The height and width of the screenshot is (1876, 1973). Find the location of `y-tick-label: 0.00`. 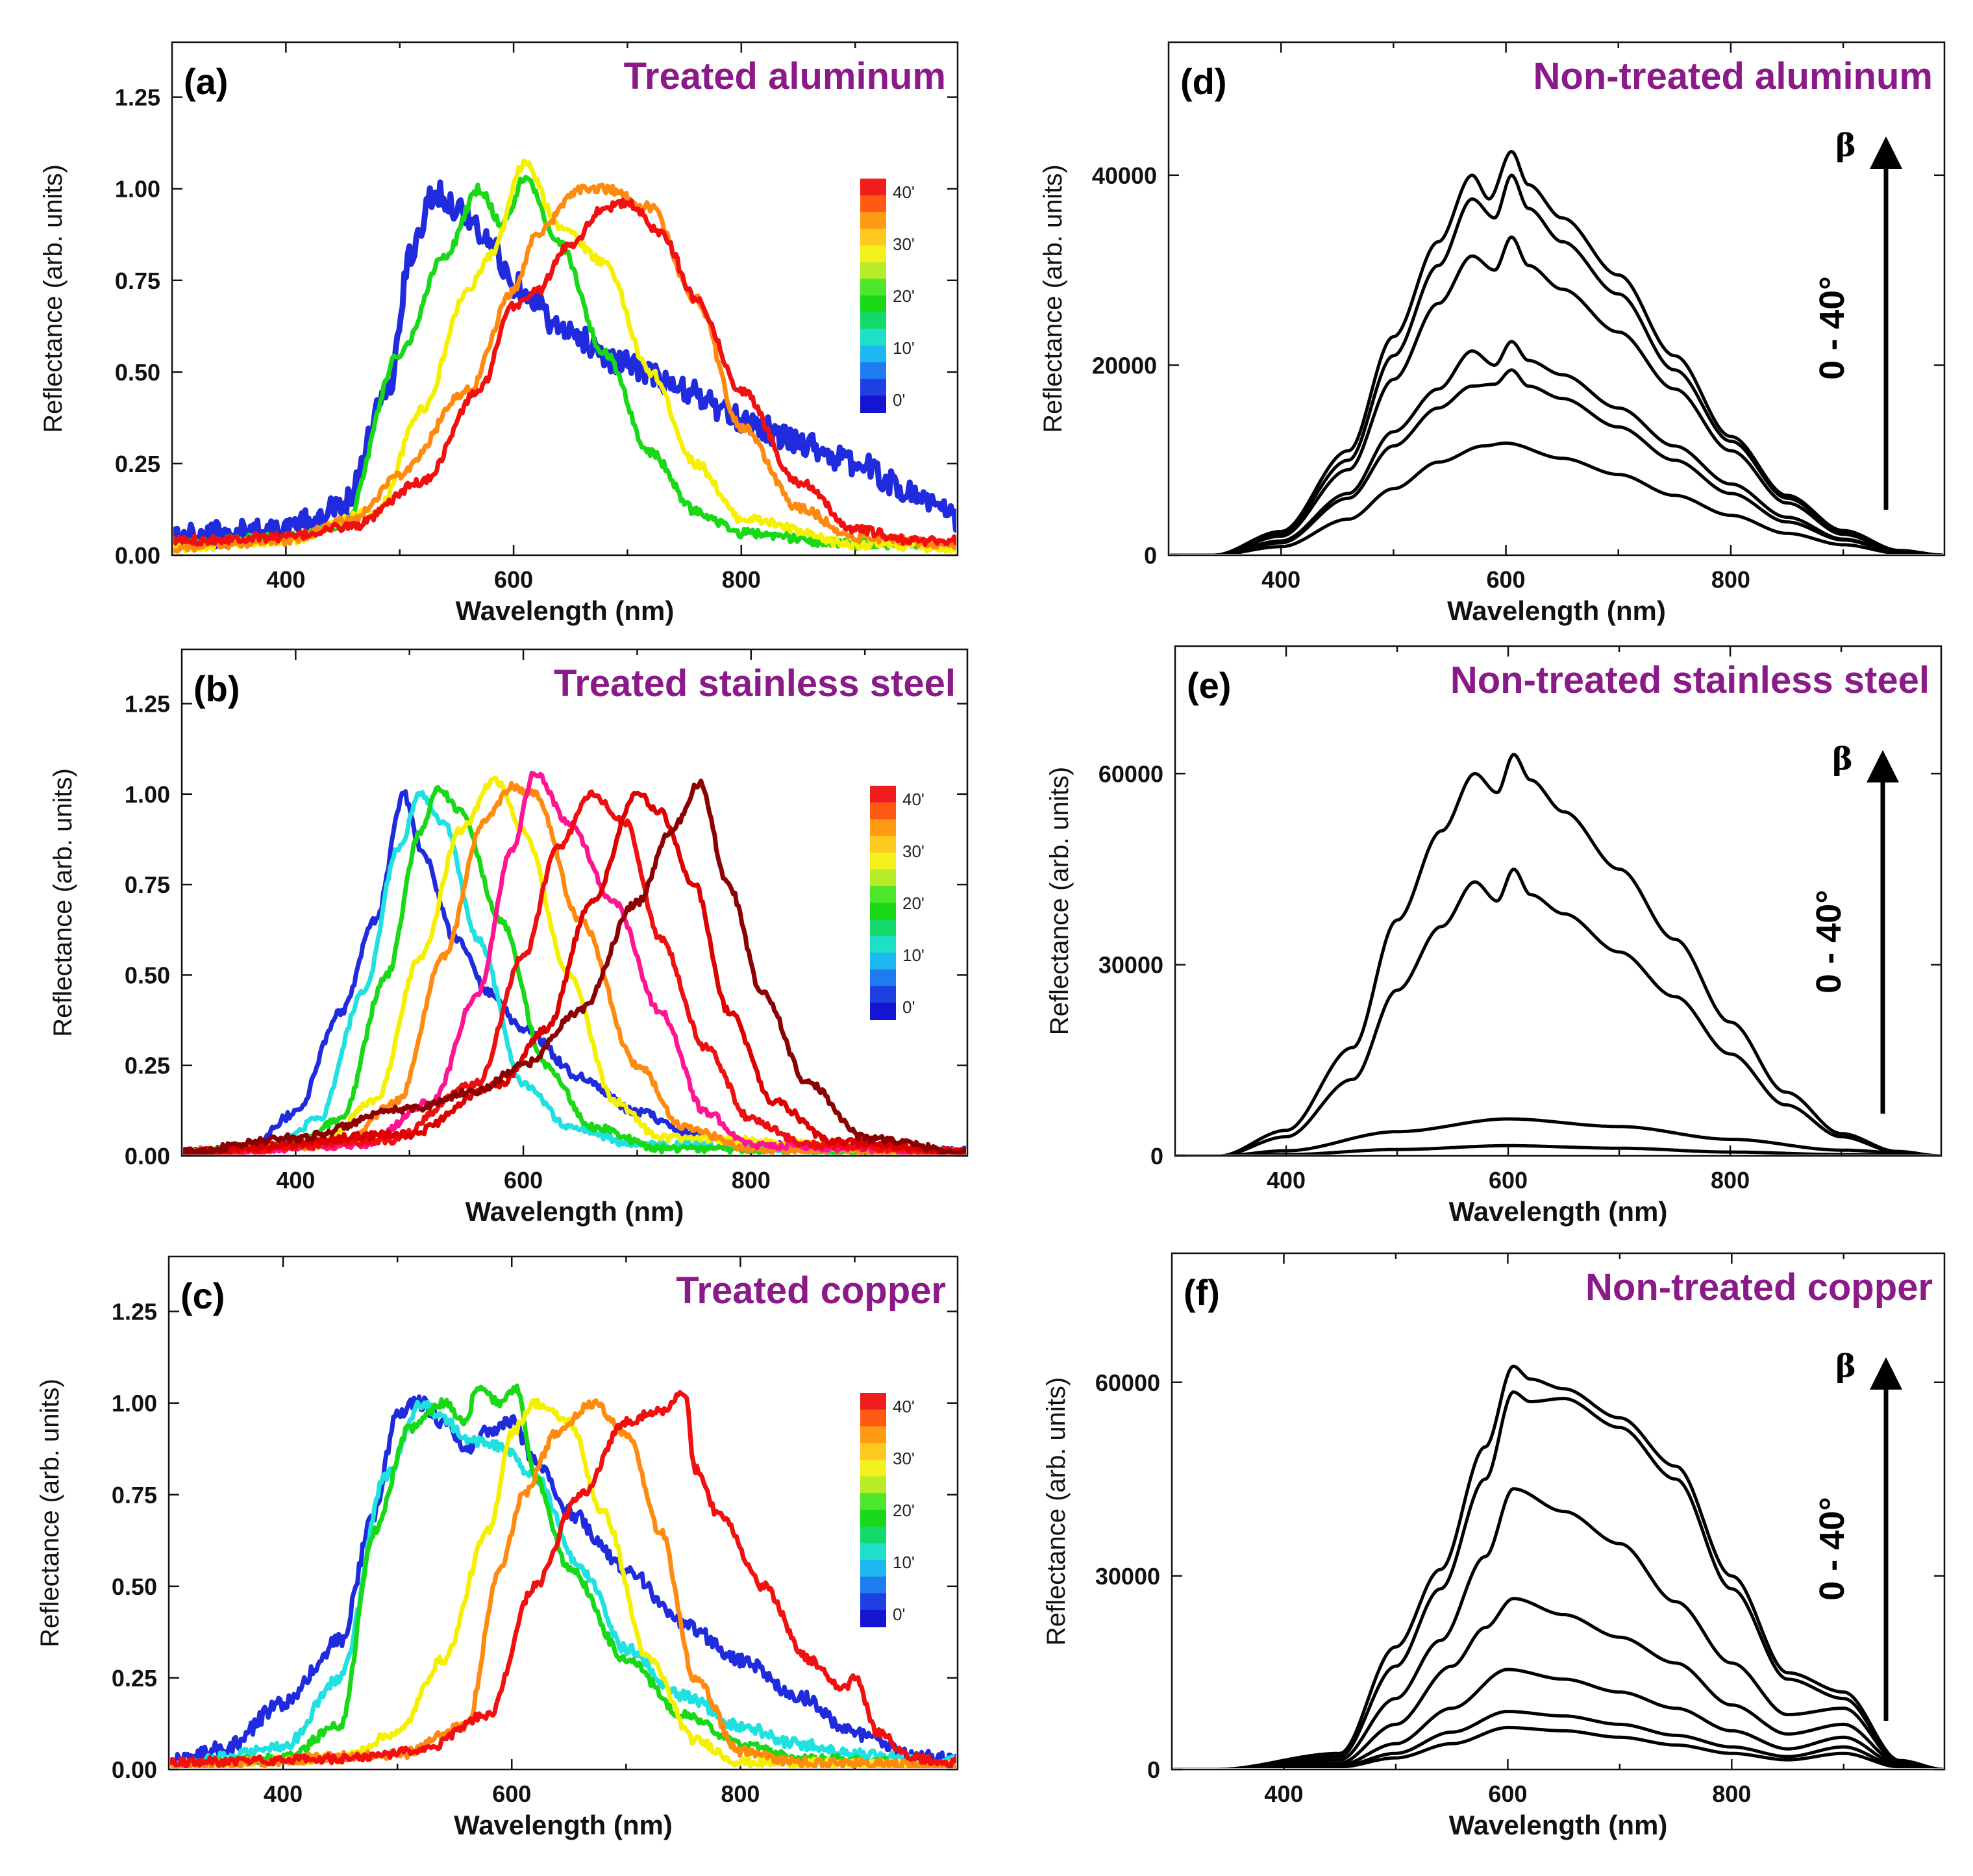

y-tick-label: 0.00 is located at coordinates (137, 555).